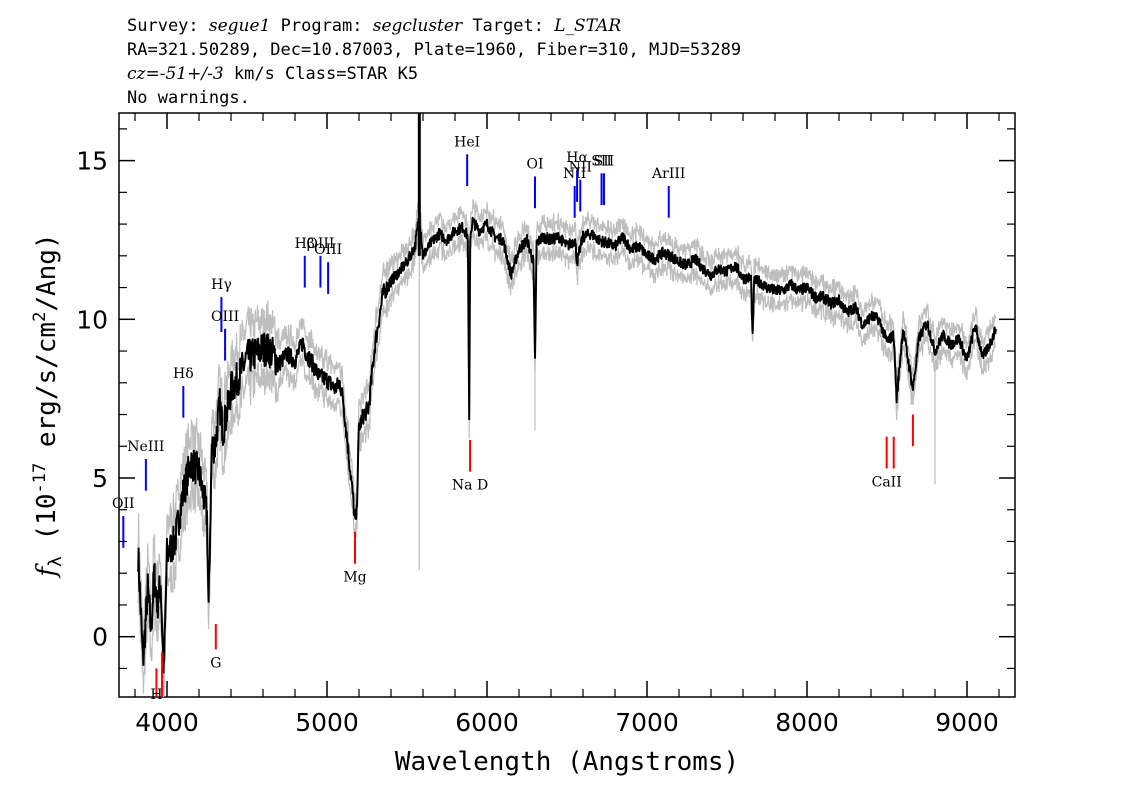 The image size is (1134, 810). Describe the element at coordinates (327, 722) in the screenshot. I see `x-tick-label: 5000` at that location.